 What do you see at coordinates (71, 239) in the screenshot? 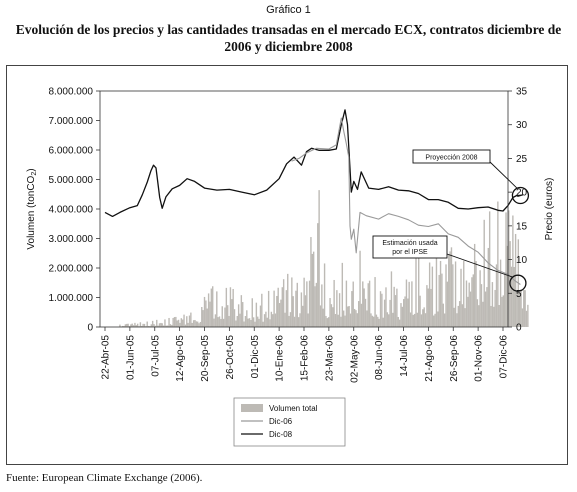
I see `y-left-tick-label: 3.000.000` at bounding box center [71, 239].